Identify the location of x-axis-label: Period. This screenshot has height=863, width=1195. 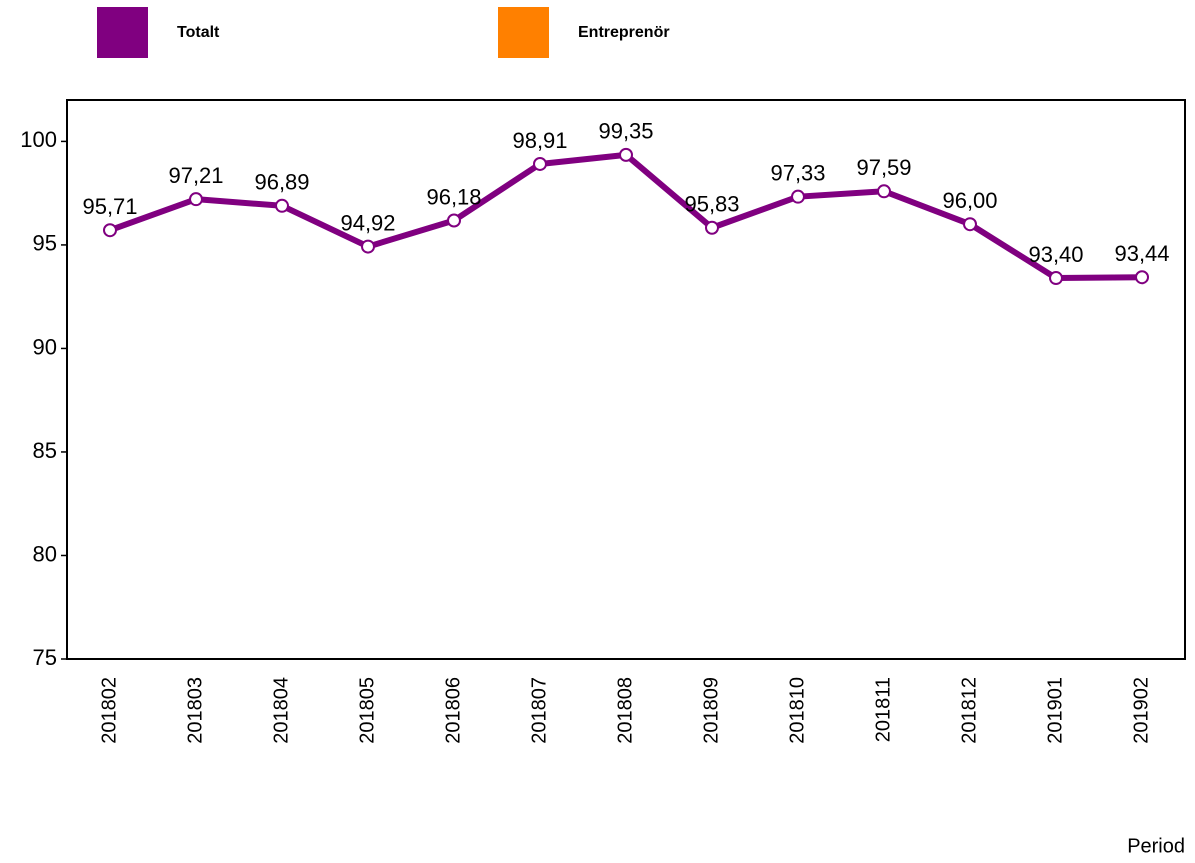
(1156, 846).